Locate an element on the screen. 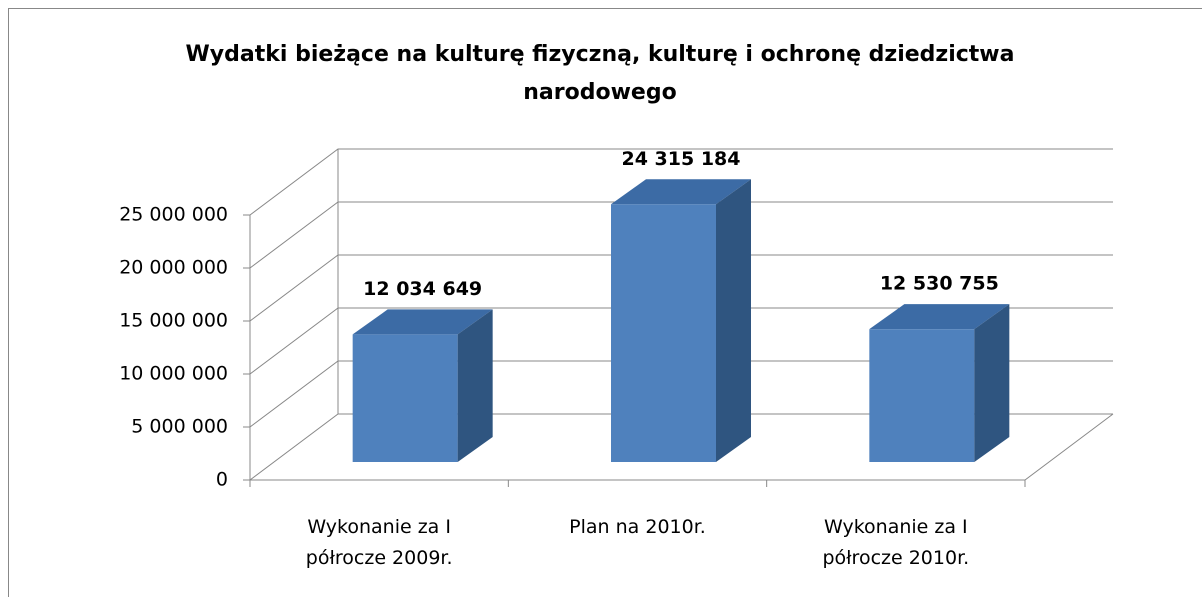  y-tick-label: 20 000 000 is located at coordinates (173, 268).